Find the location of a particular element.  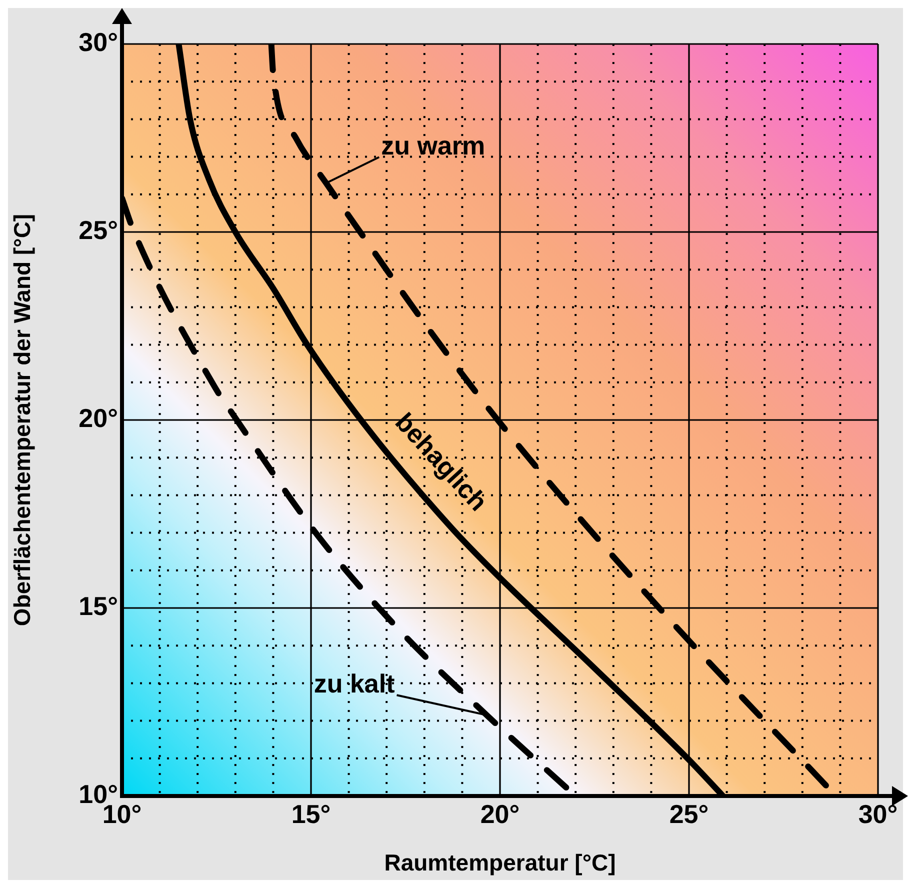

series-label: zu kalt is located at coordinates (355, 683).